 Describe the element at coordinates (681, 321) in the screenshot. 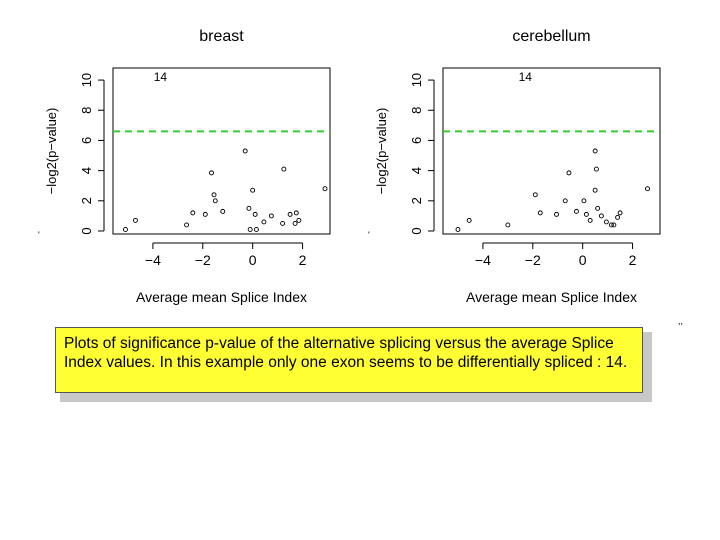

I see `slide-edge-mark: ,,` at that location.